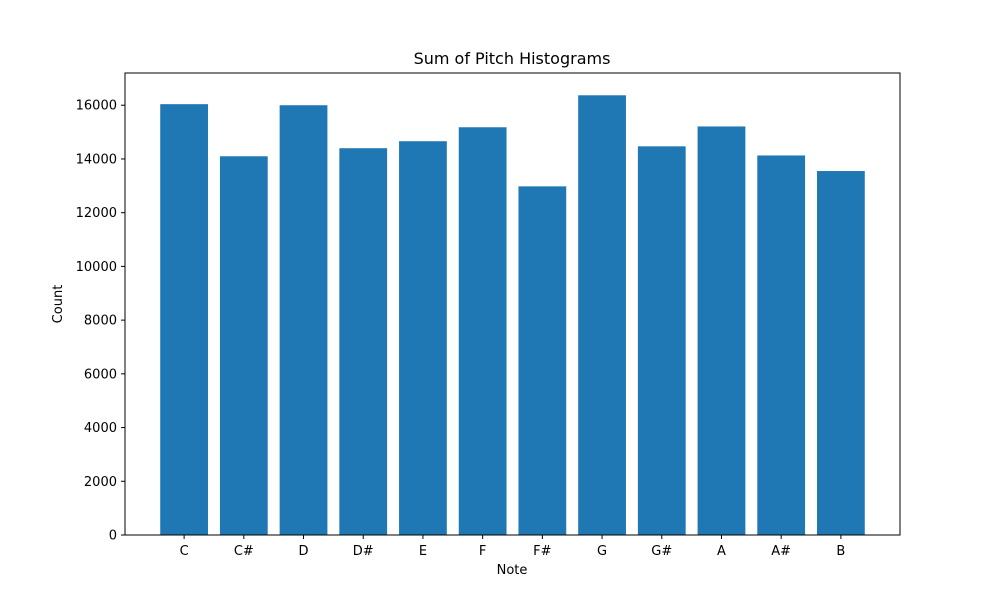  What do you see at coordinates (113, 536) in the screenshot?
I see `y-tick-label: 0` at bounding box center [113, 536].